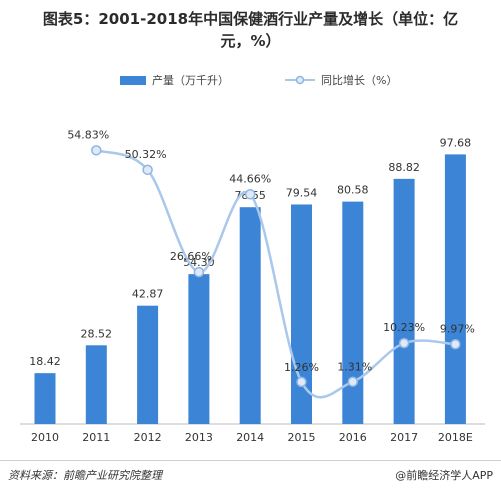 This screenshot has height=493, width=501. What do you see at coordinates (250, 41) in the screenshot?
I see `chart-title-line-2: 元，%）` at bounding box center [250, 41].